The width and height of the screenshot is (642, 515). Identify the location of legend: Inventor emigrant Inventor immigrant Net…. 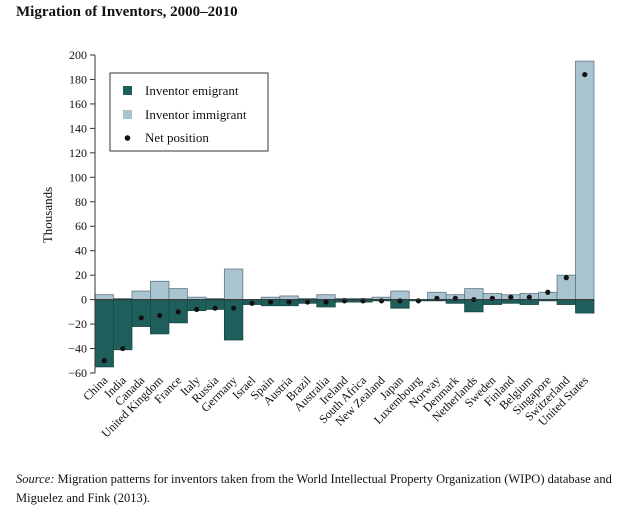
(189, 112).